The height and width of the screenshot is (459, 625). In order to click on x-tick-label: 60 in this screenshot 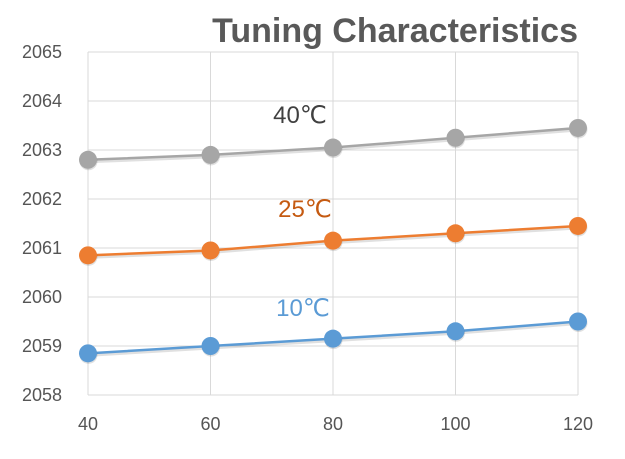, I will do `click(210, 424)`.